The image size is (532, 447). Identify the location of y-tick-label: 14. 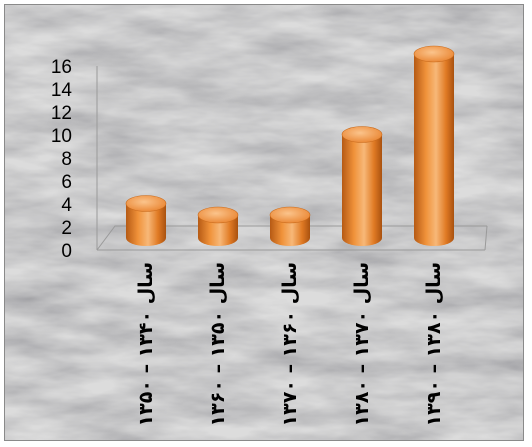
(62, 90).